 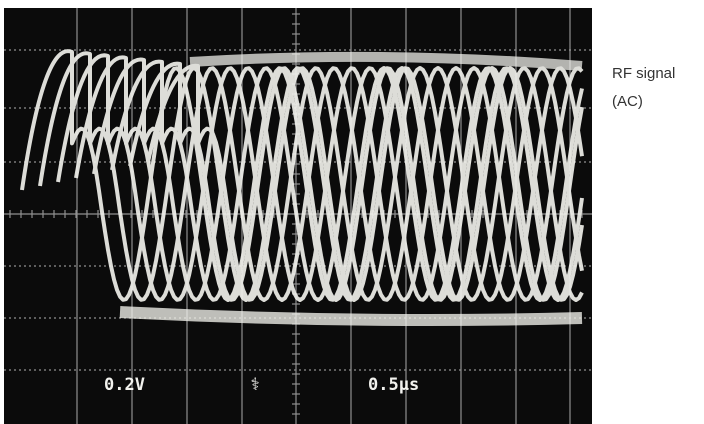 What do you see at coordinates (393, 385) in the screenshot?
I see `time-per-div: 0.5µs` at bounding box center [393, 385].